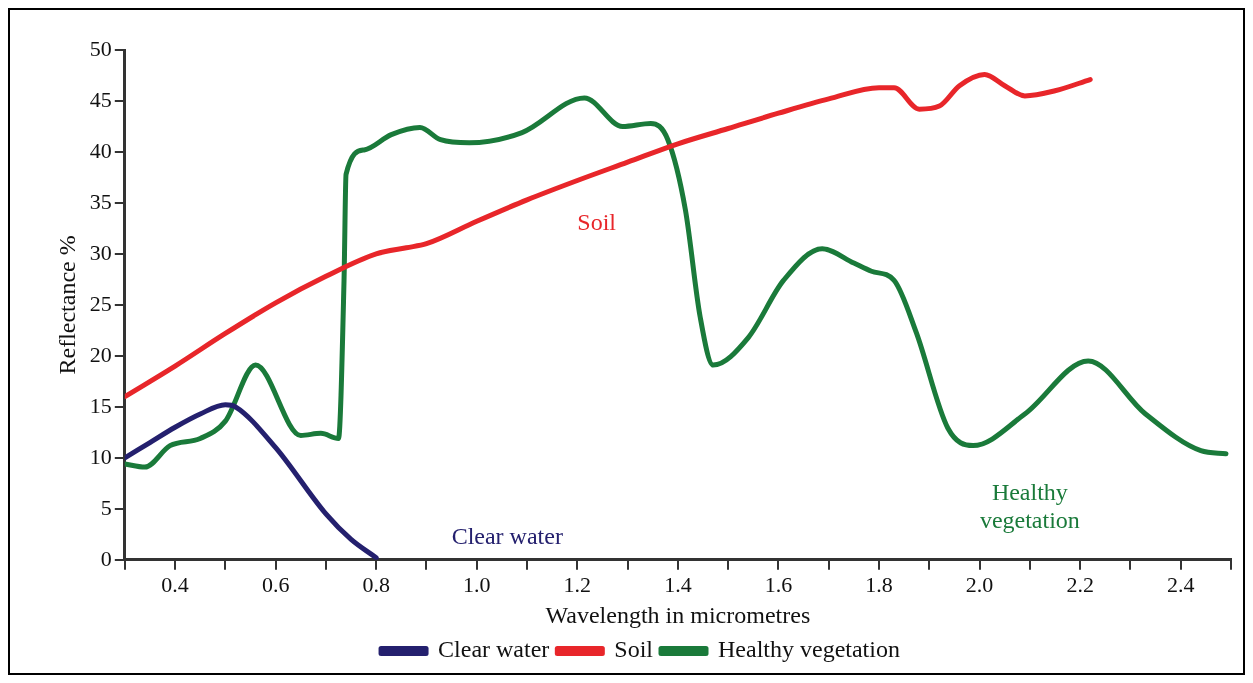 This screenshot has width=1253, height=683. Describe the element at coordinates (100, 354) in the screenshot. I see `y-tick-label: 20` at that location.